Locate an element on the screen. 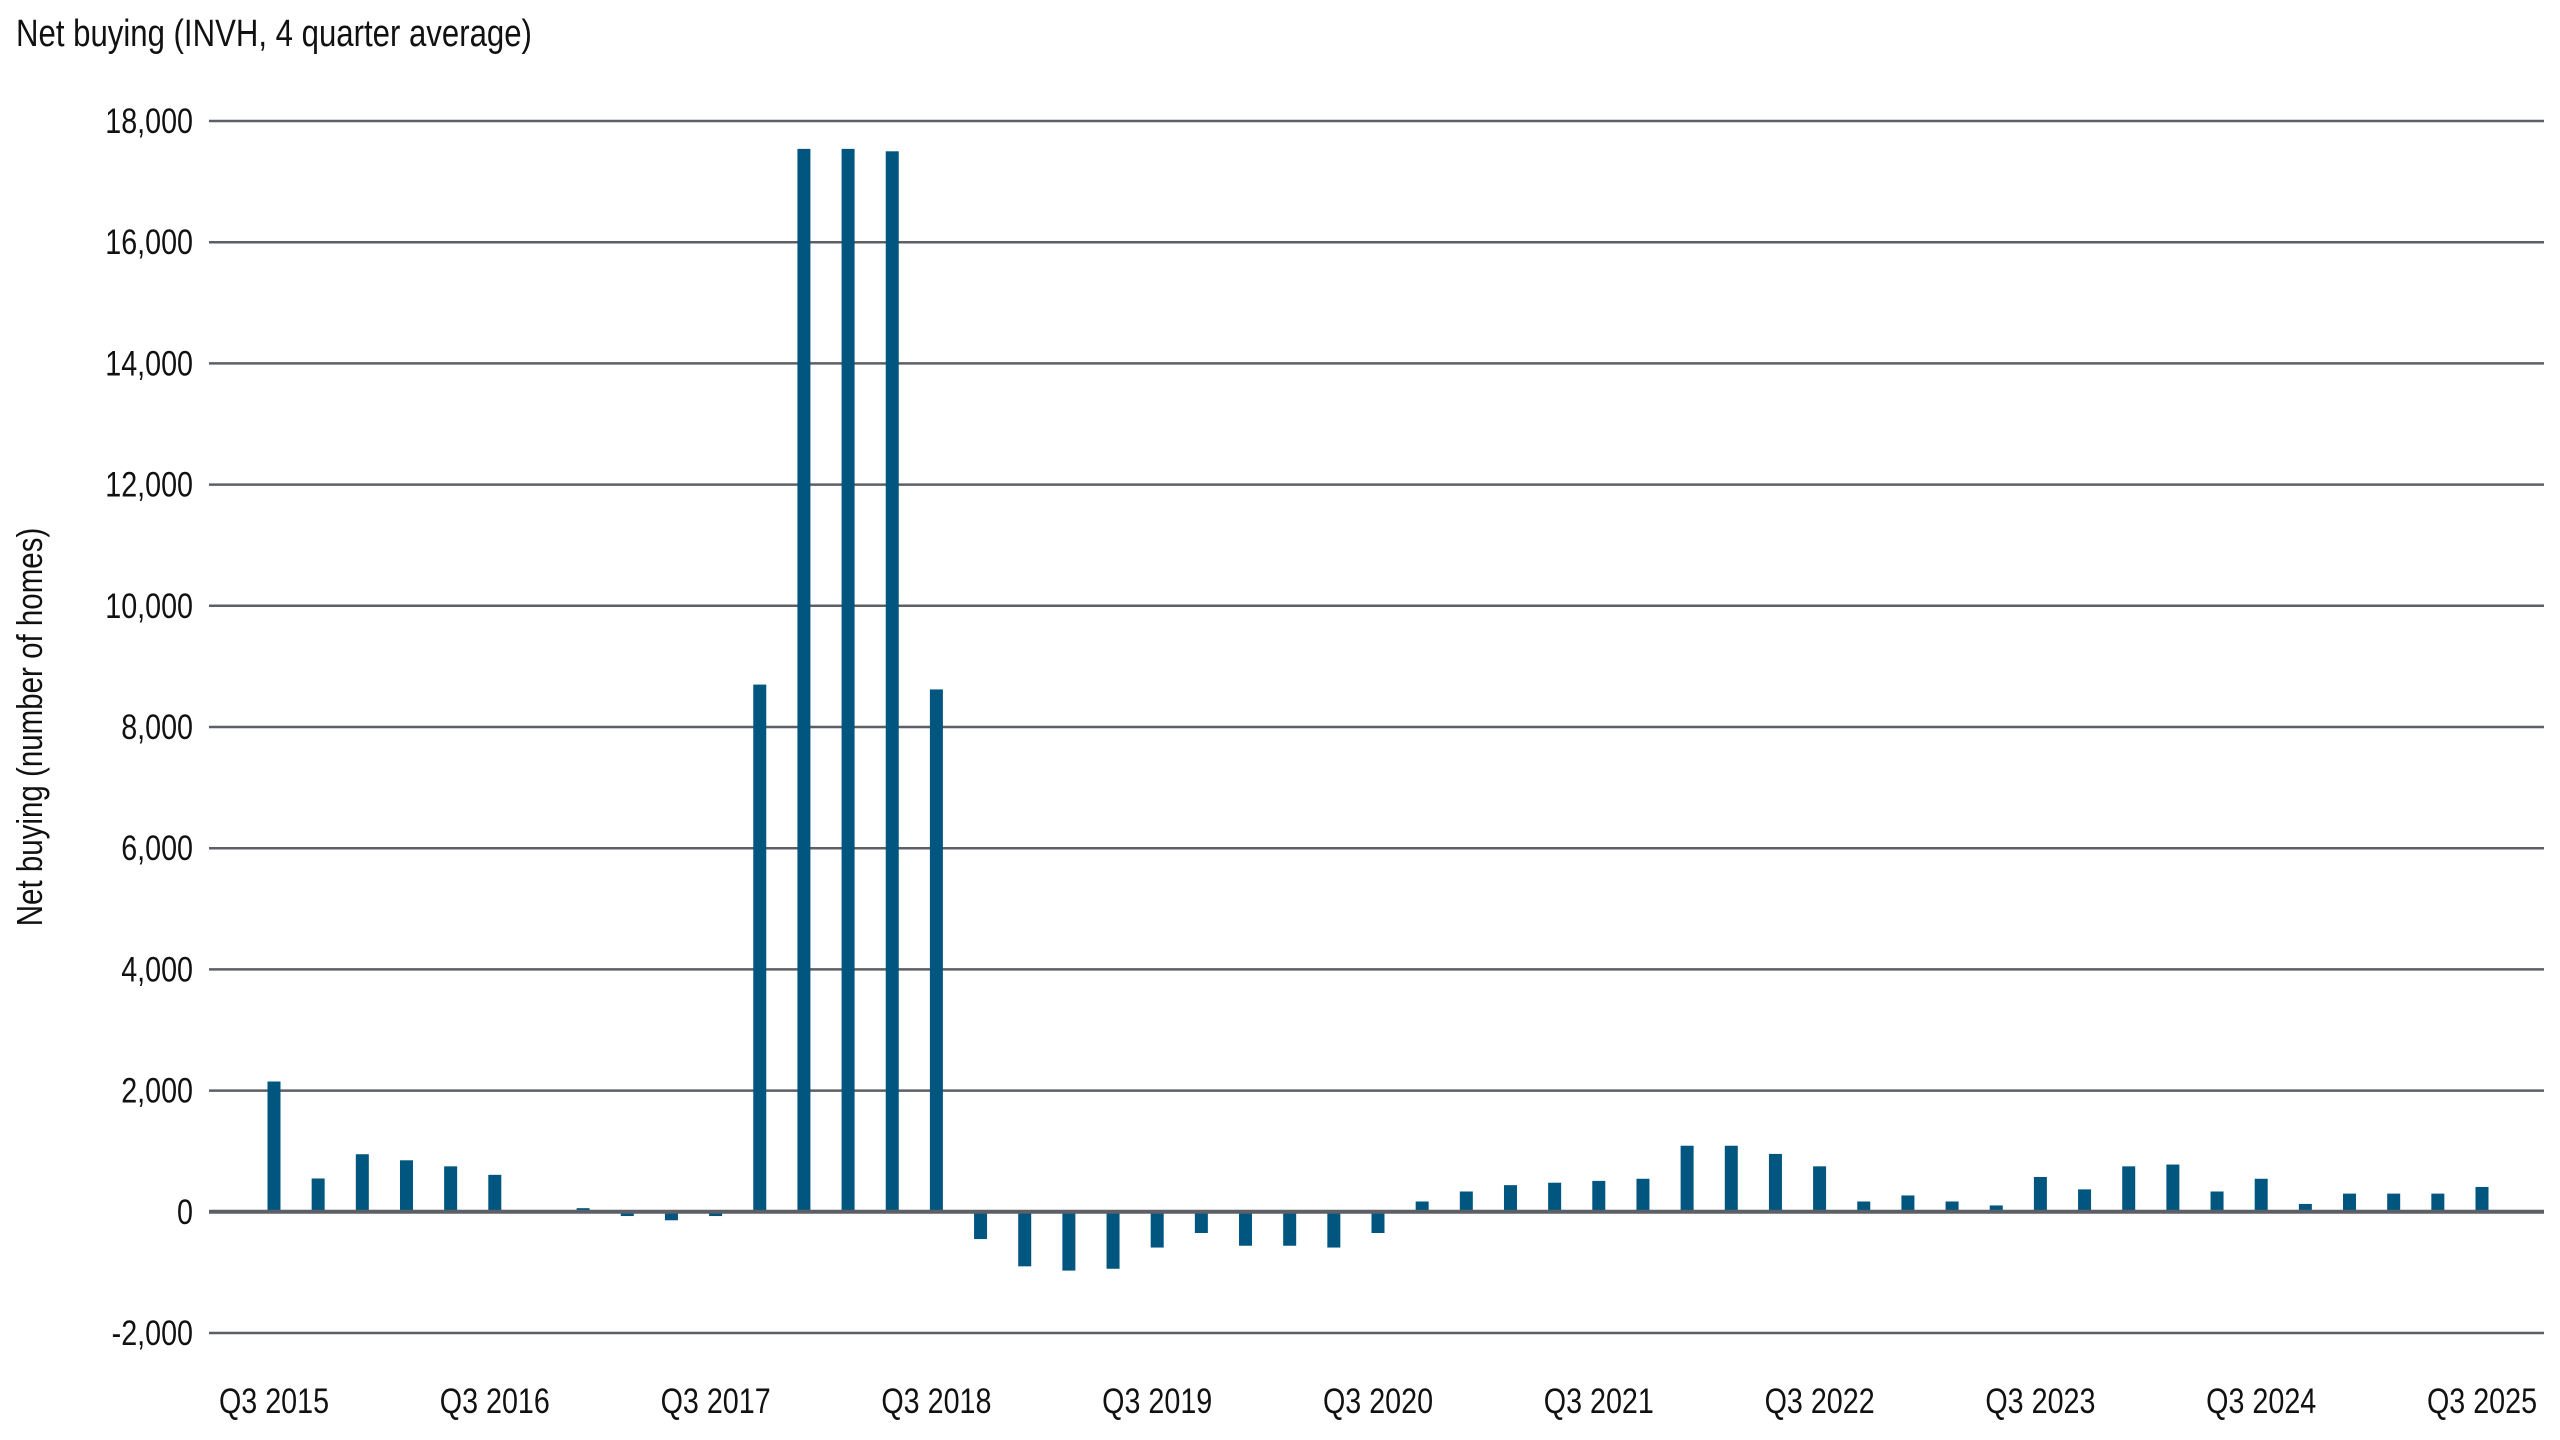 This screenshot has width=2560, height=1440. x-tick-label: Q3 2020 is located at coordinates (1378, 1400).